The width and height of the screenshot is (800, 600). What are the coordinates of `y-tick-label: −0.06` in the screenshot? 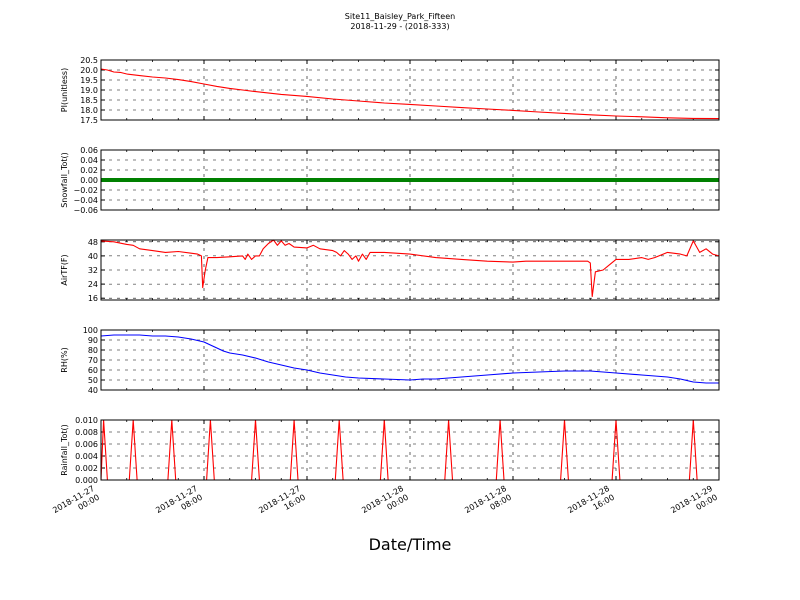 It's located at (85, 210).